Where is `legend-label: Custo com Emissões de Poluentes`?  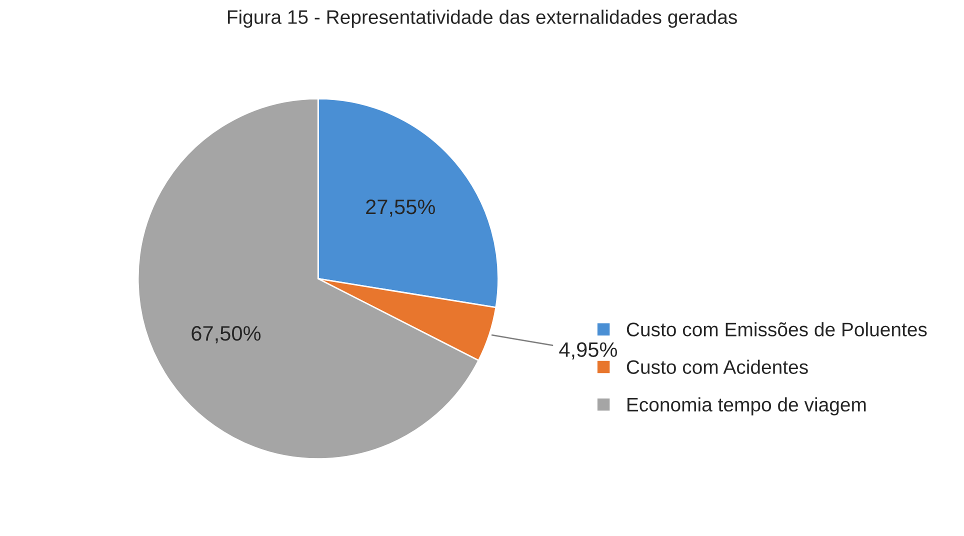 legend-label: Custo com Emissões de Poluentes is located at coordinates (776, 329).